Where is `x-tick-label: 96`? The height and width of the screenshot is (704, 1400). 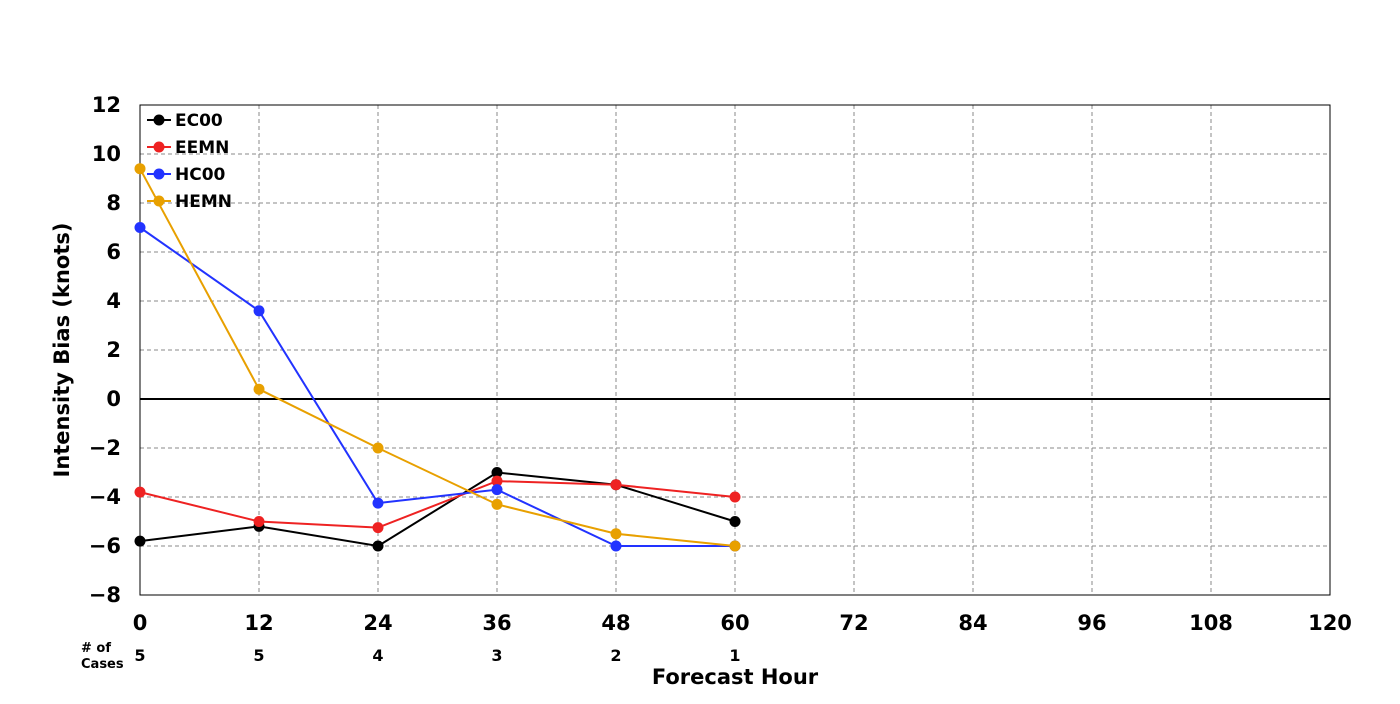
x-tick-label: 96 is located at coordinates (1091, 623).